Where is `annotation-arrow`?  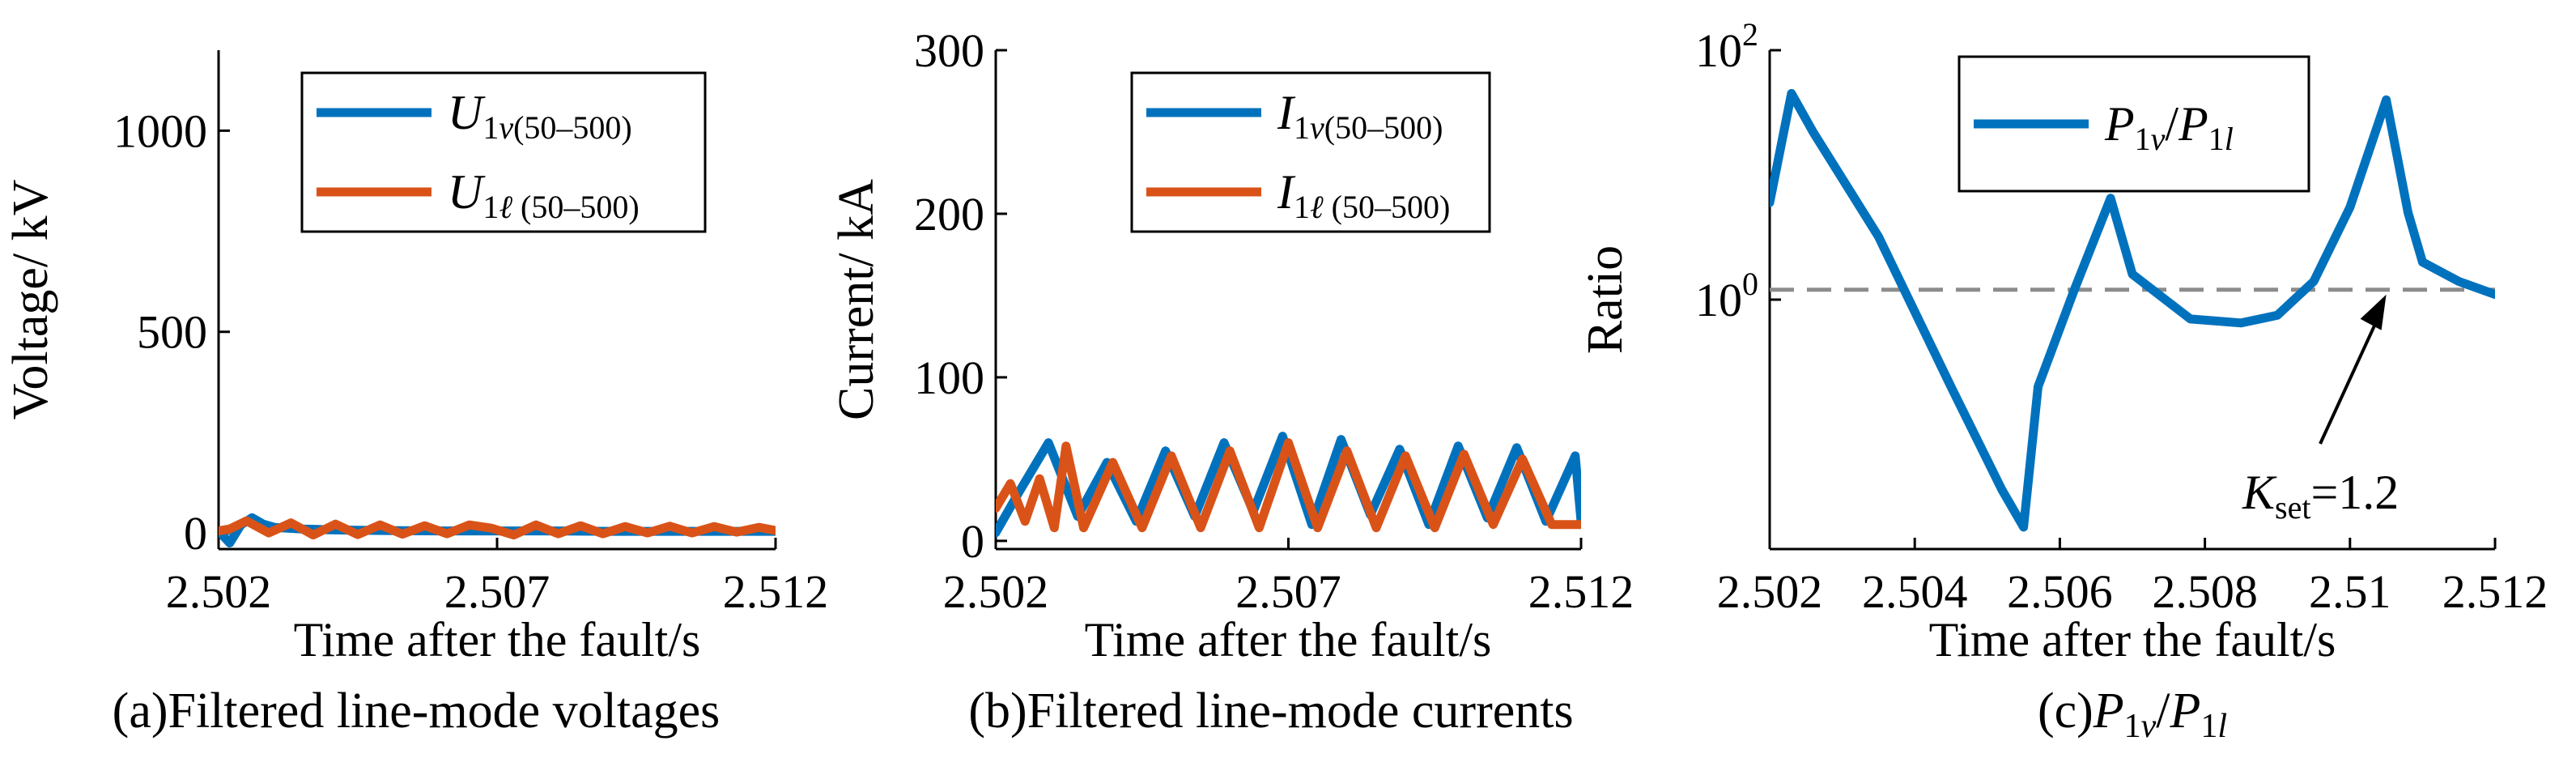
annotation-arrow is located at coordinates (2353, 369).